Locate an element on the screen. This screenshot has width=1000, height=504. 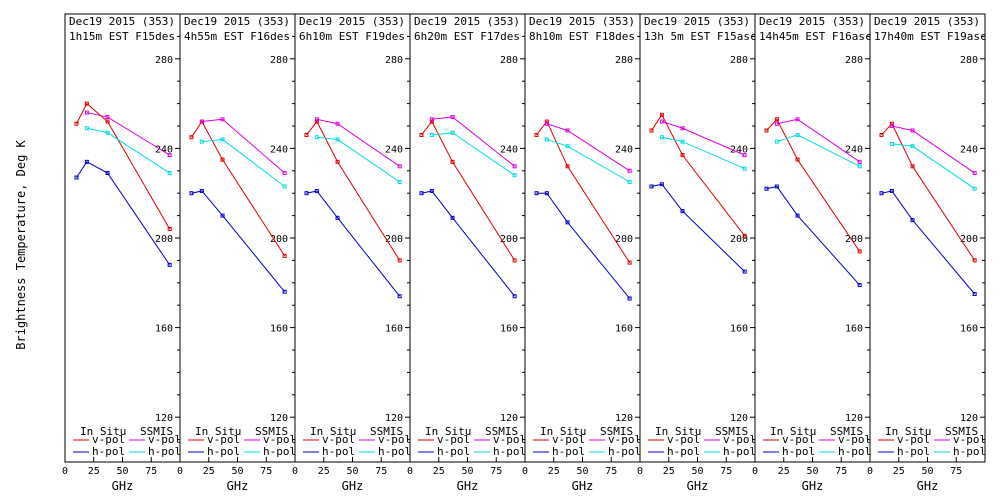
panel-title-time: 14h45m EST F16asc is located at coordinates (815, 36).